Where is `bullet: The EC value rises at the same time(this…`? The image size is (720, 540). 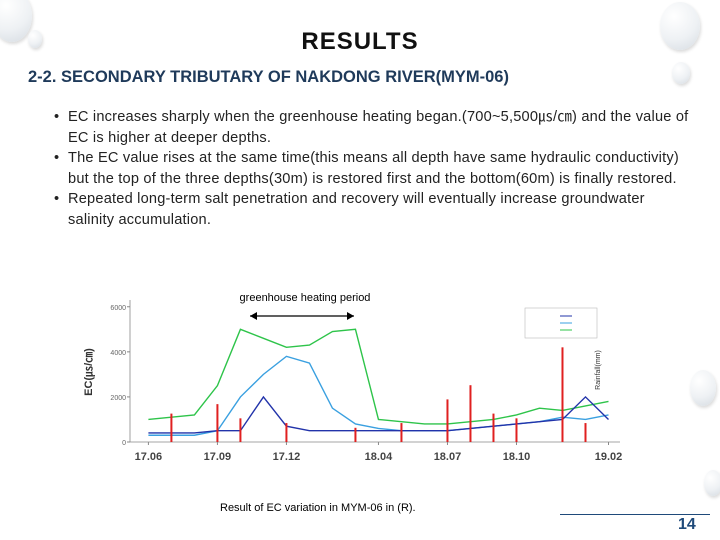 bullet: The EC value rises at the same time(this… is located at coordinates (372, 168).